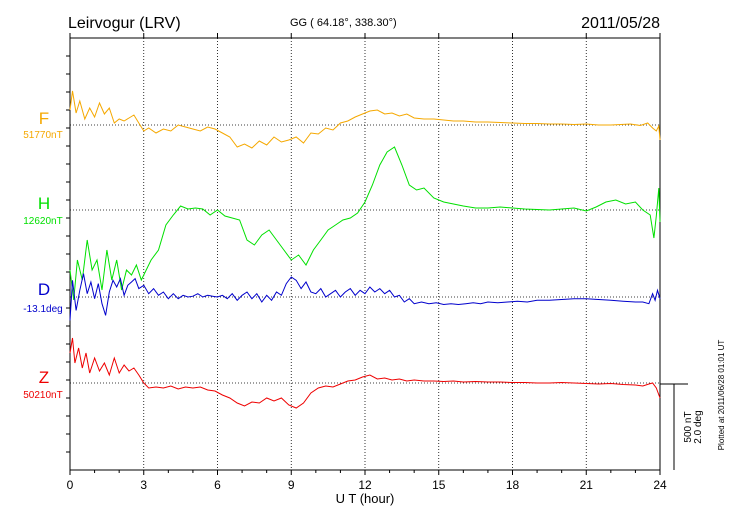 The width and height of the screenshot is (730, 520). Describe the element at coordinates (44, 289) in the screenshot. I see `series-name-d: D` at that location.